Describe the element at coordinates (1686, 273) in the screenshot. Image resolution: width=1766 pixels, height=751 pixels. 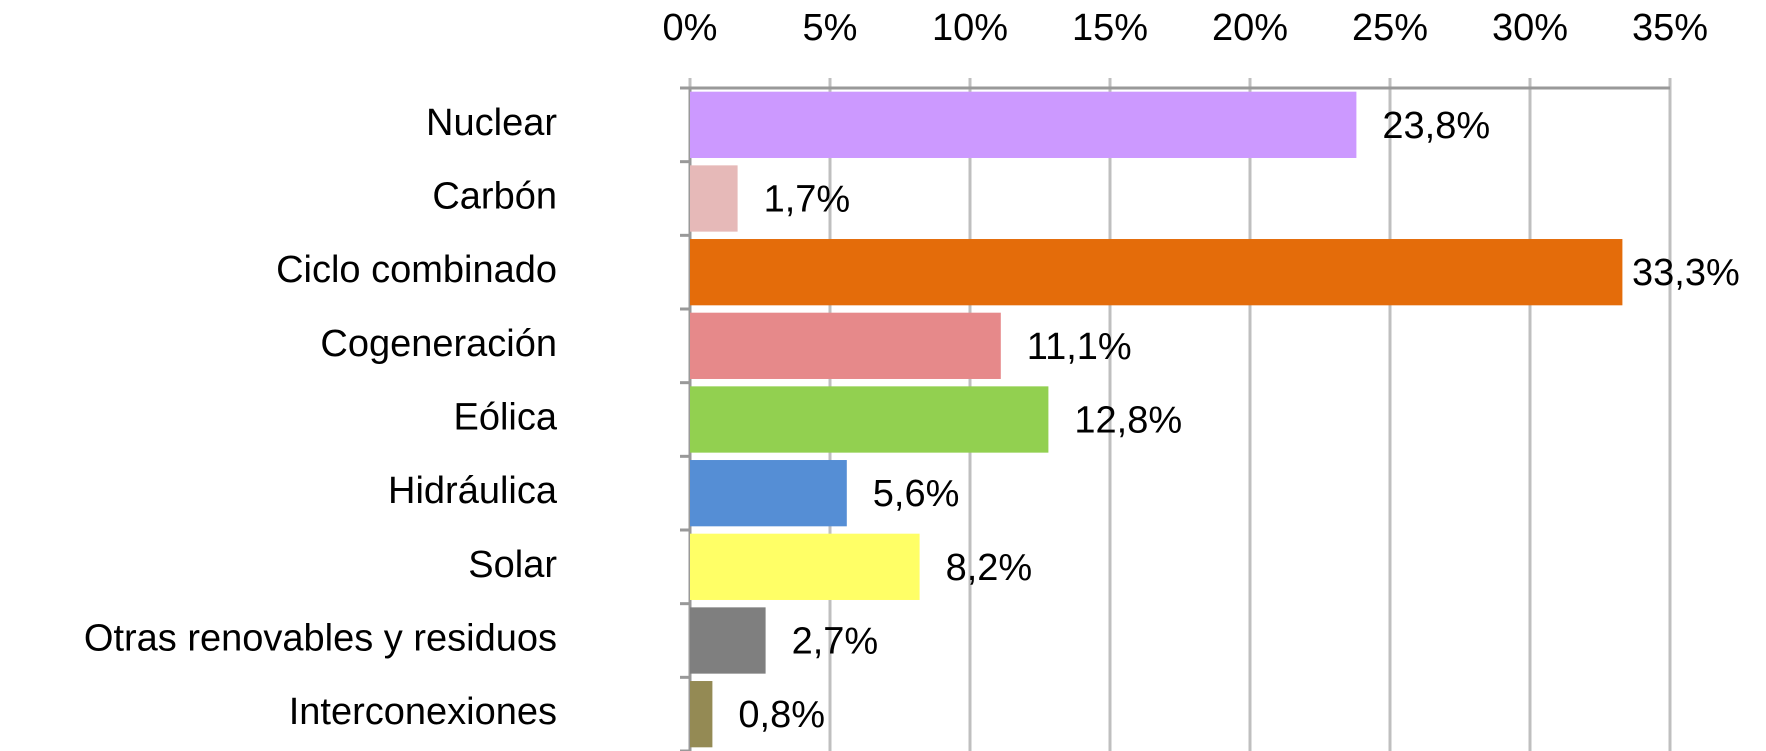
I see `value-label: 33,3%` at that location.